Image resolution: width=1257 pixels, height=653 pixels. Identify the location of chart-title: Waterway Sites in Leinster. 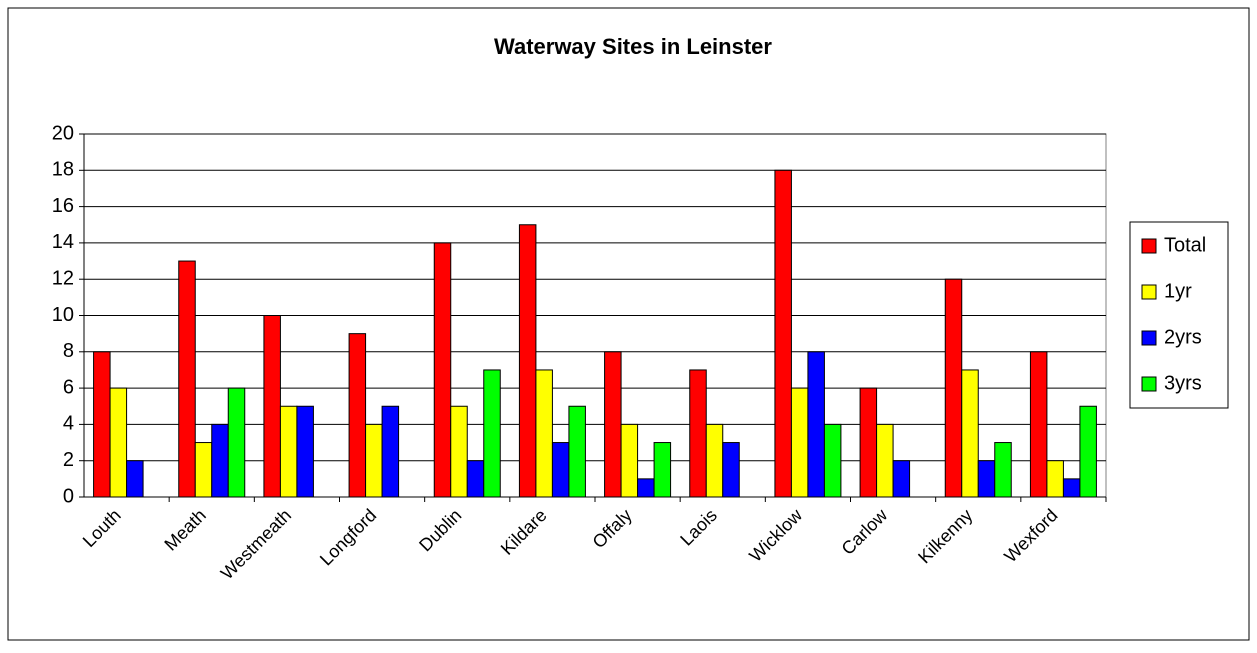
(633, 46).